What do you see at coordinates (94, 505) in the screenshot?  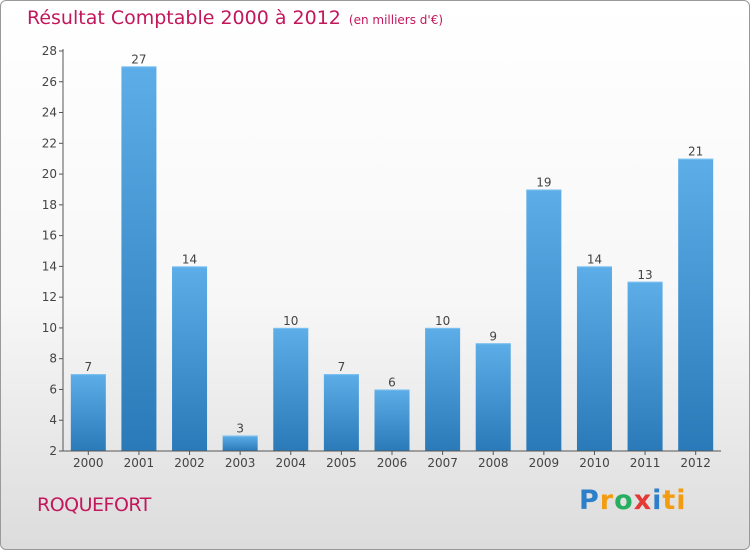 I see `location-label: ROQUEFORT` at bounding box center [94, 505].